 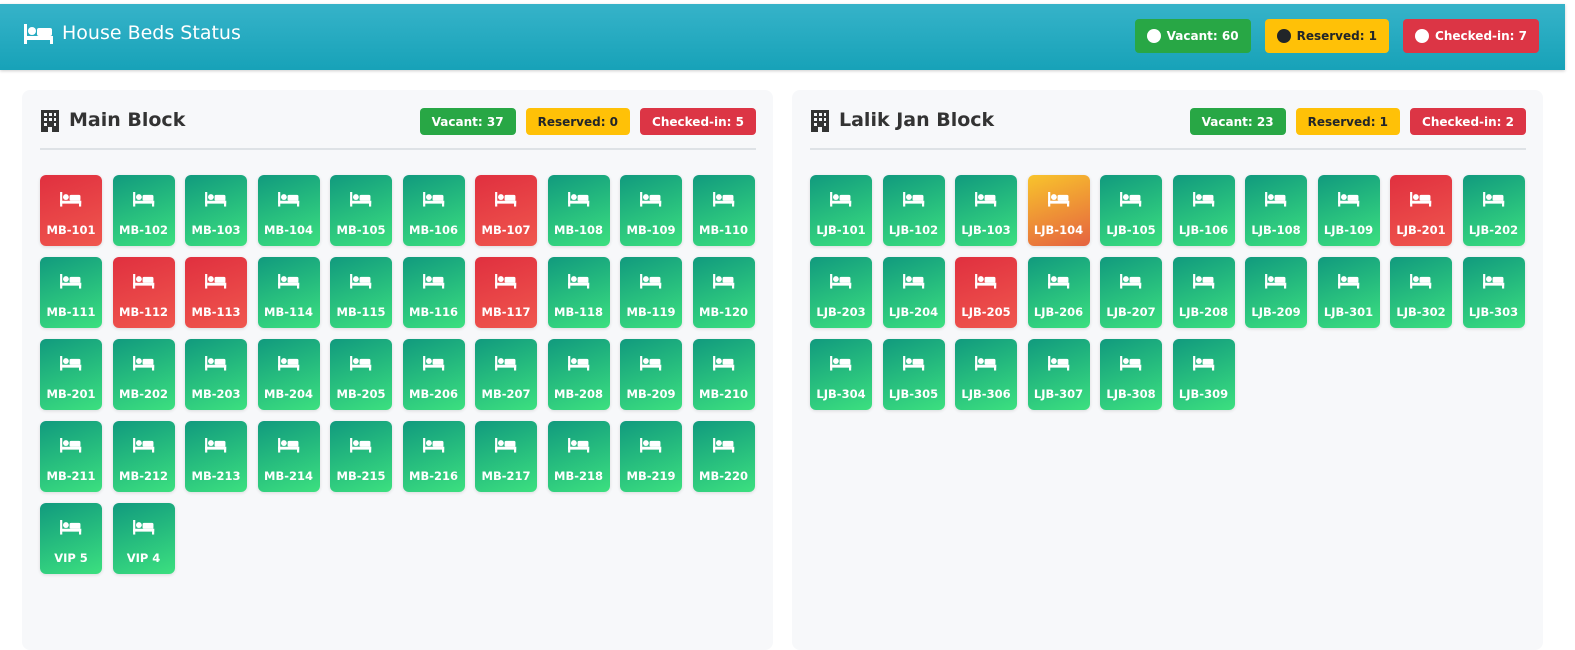 What do you see at coordinates (71, 374) in the screenshot?
I see `bed-tile: MB-201` at bounding box center [71, 374].